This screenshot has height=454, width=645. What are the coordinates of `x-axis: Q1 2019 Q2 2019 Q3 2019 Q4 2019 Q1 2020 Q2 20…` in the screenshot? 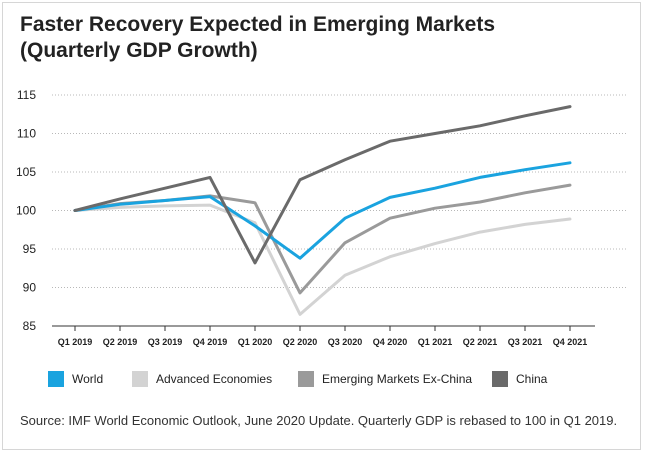 It's located at (323, 336).